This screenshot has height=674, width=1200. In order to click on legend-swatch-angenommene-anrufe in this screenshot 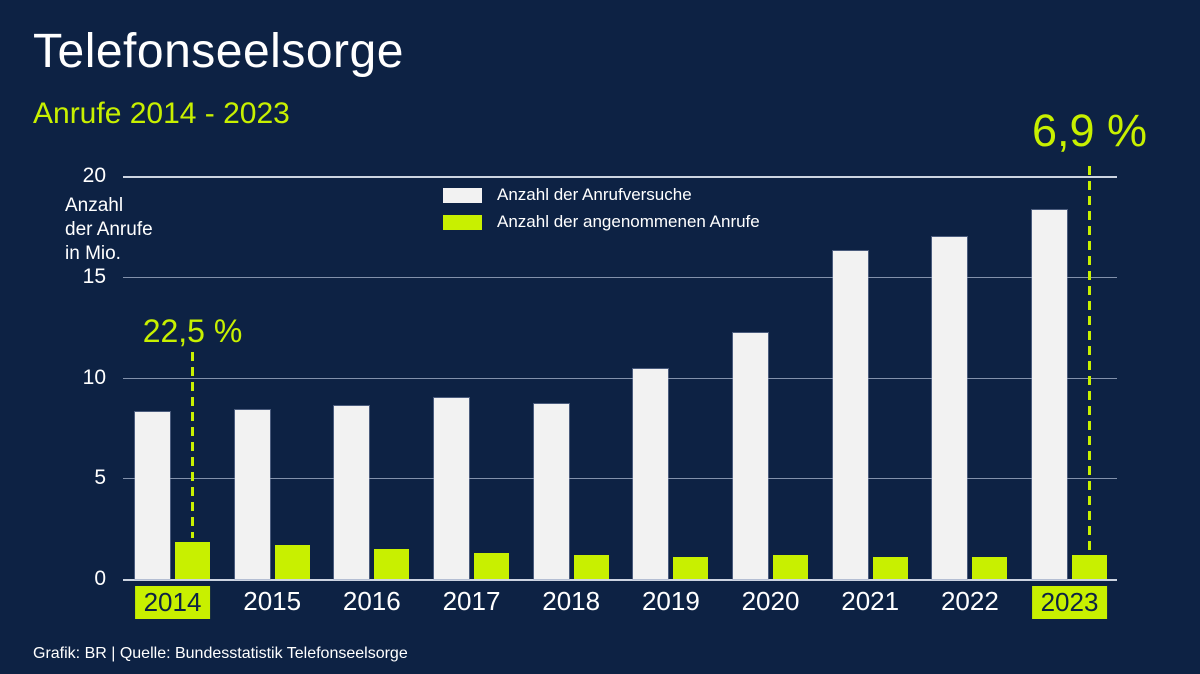, I will do `click(462, 222)`.